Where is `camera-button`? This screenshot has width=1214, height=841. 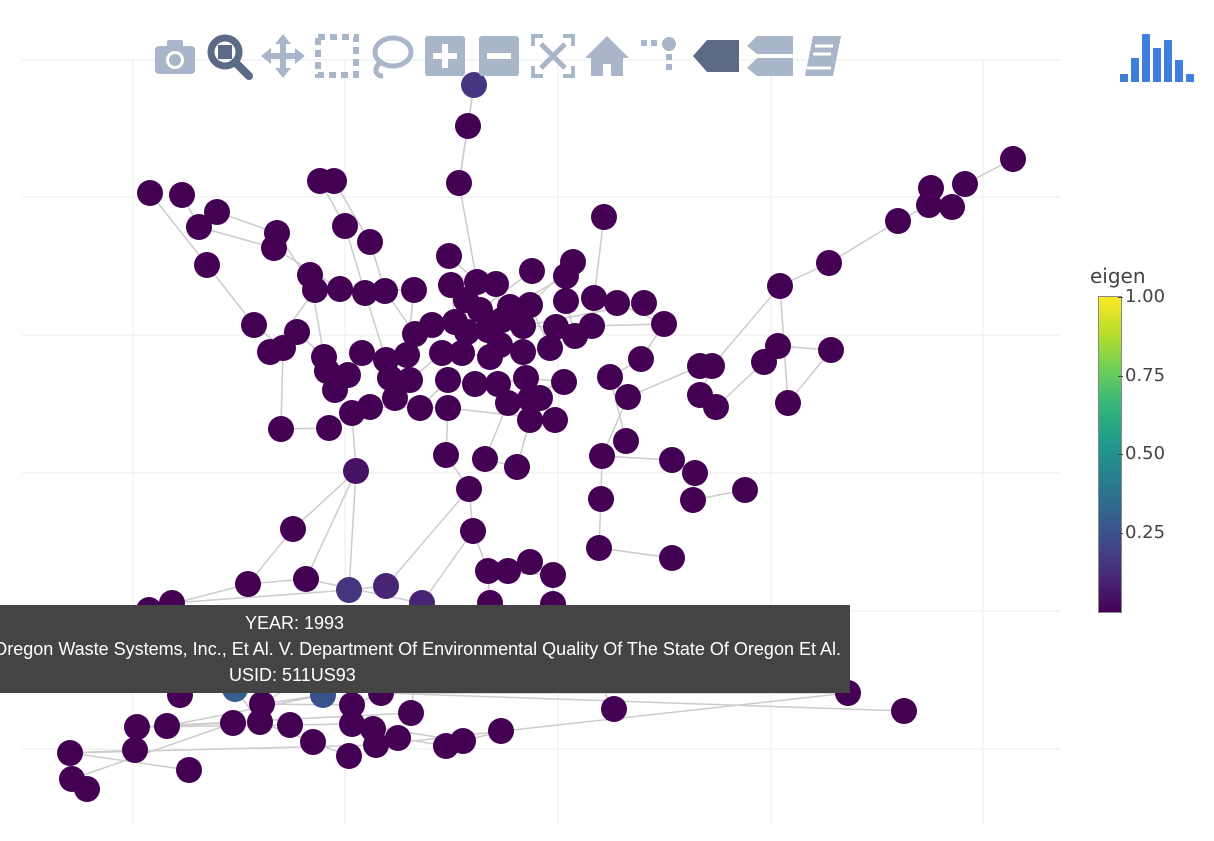
camera-button is located at coordinates (175, 56).